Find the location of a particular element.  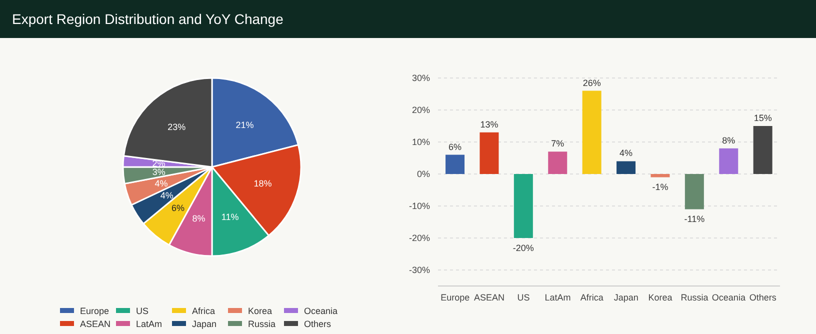

data-label: 26% is located at coordinates (591, 83).